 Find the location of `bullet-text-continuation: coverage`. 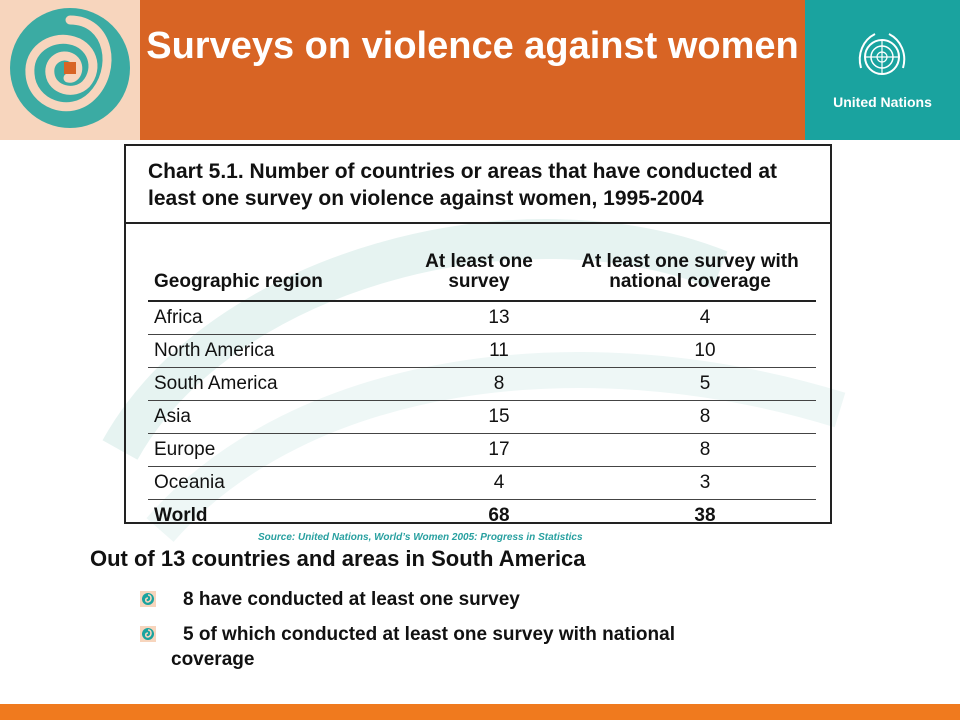

bullet-text-continuation: coverage is located at coordinates (213, 659).